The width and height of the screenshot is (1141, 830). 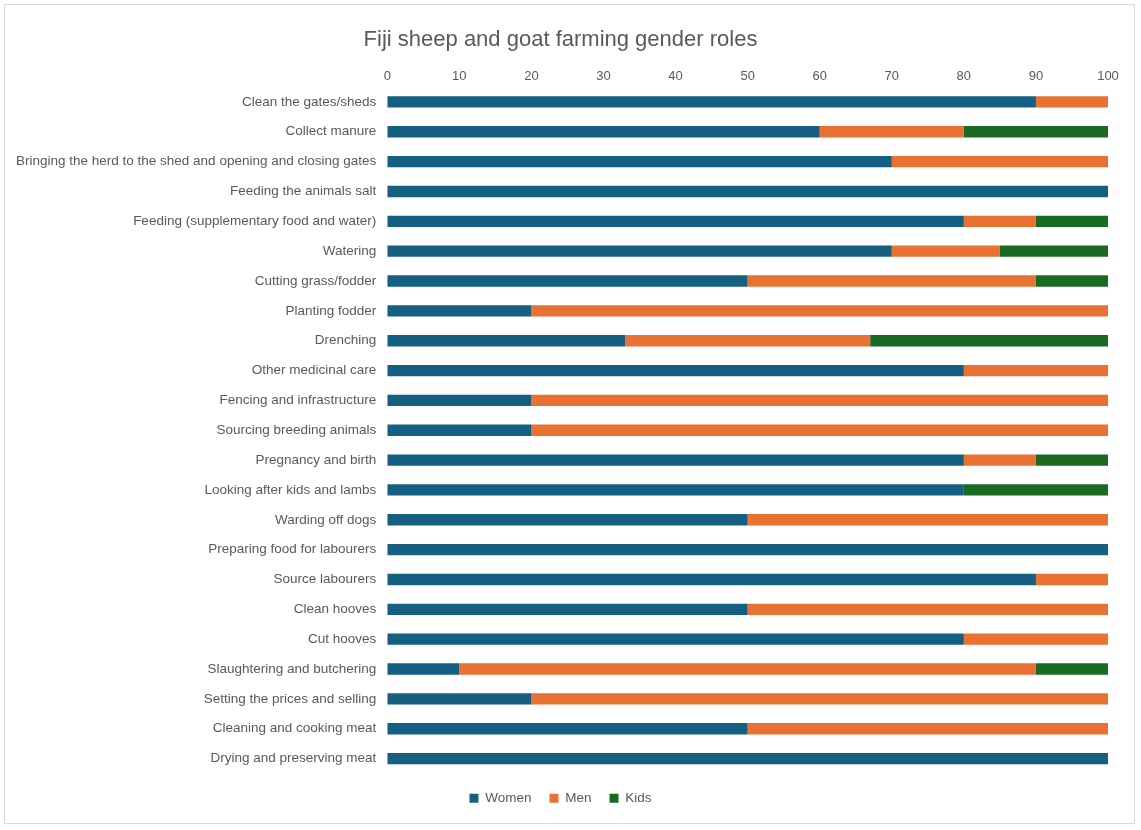 What do you see at coordinates (292, 549) in the screenshot?
I see `y-tick-label: Preparing food for labourers` at bounding box center [292, 549].